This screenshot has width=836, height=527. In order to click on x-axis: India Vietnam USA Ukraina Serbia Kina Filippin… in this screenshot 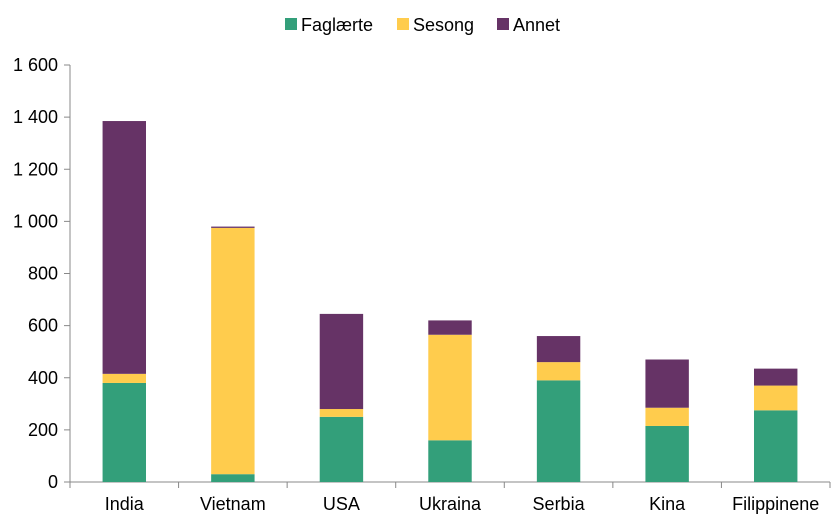, I will do `click(450, 497)`.